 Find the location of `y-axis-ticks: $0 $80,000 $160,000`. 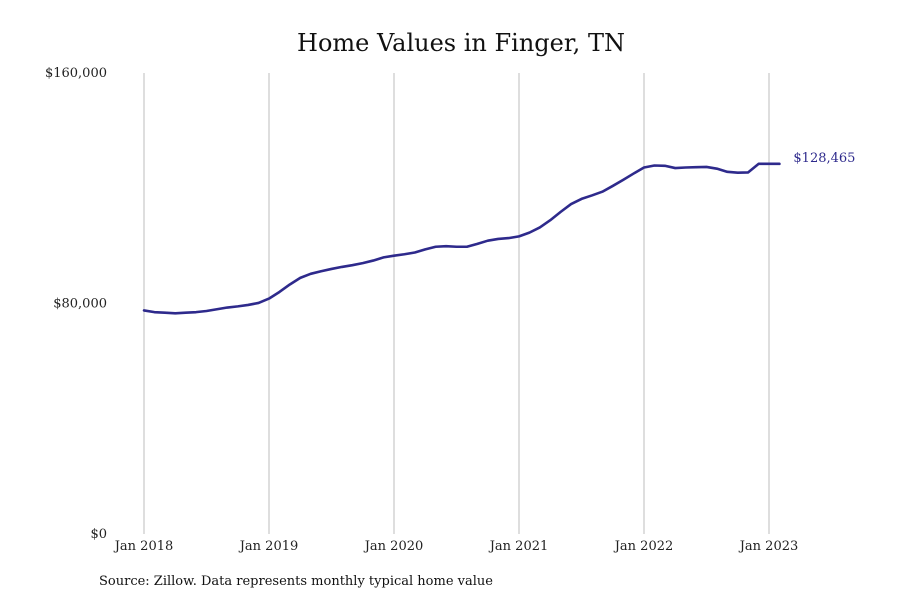

y-axis-ticks: $0 $80,000 $160,000 is located at coordinates (76, 304).